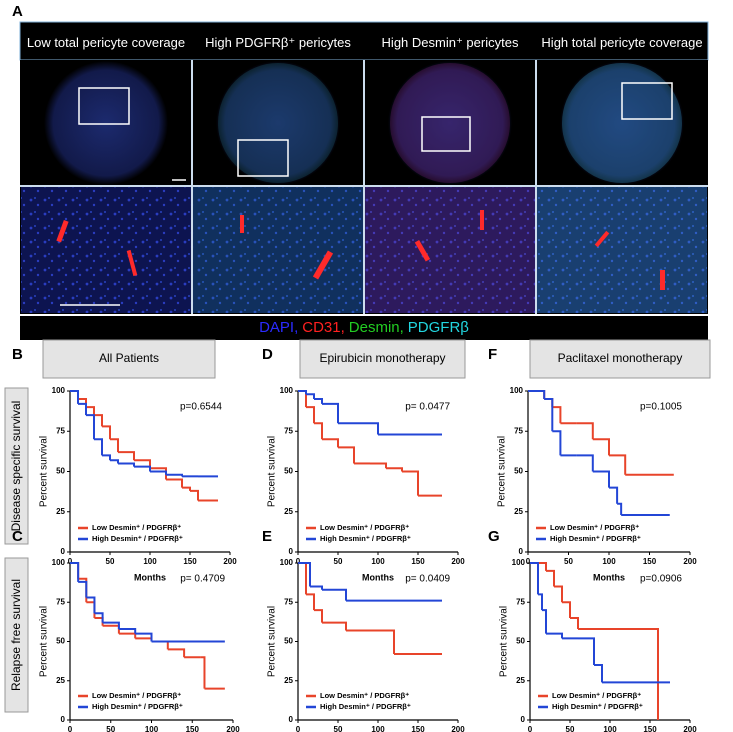 The height and width of the screenshot is (732, 733). What do you see at coordinates (492, 354) in the screenshot?
I see `panel-label: F` at bounding box center [492, 354].